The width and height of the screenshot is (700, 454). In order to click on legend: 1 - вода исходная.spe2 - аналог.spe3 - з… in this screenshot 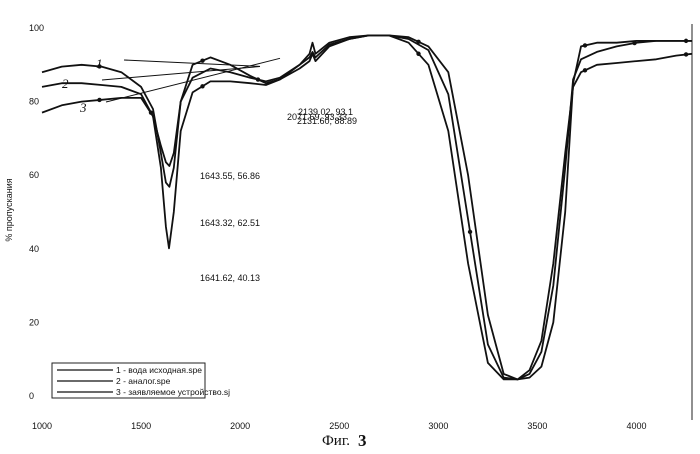, I will do `click(141, 380)`.